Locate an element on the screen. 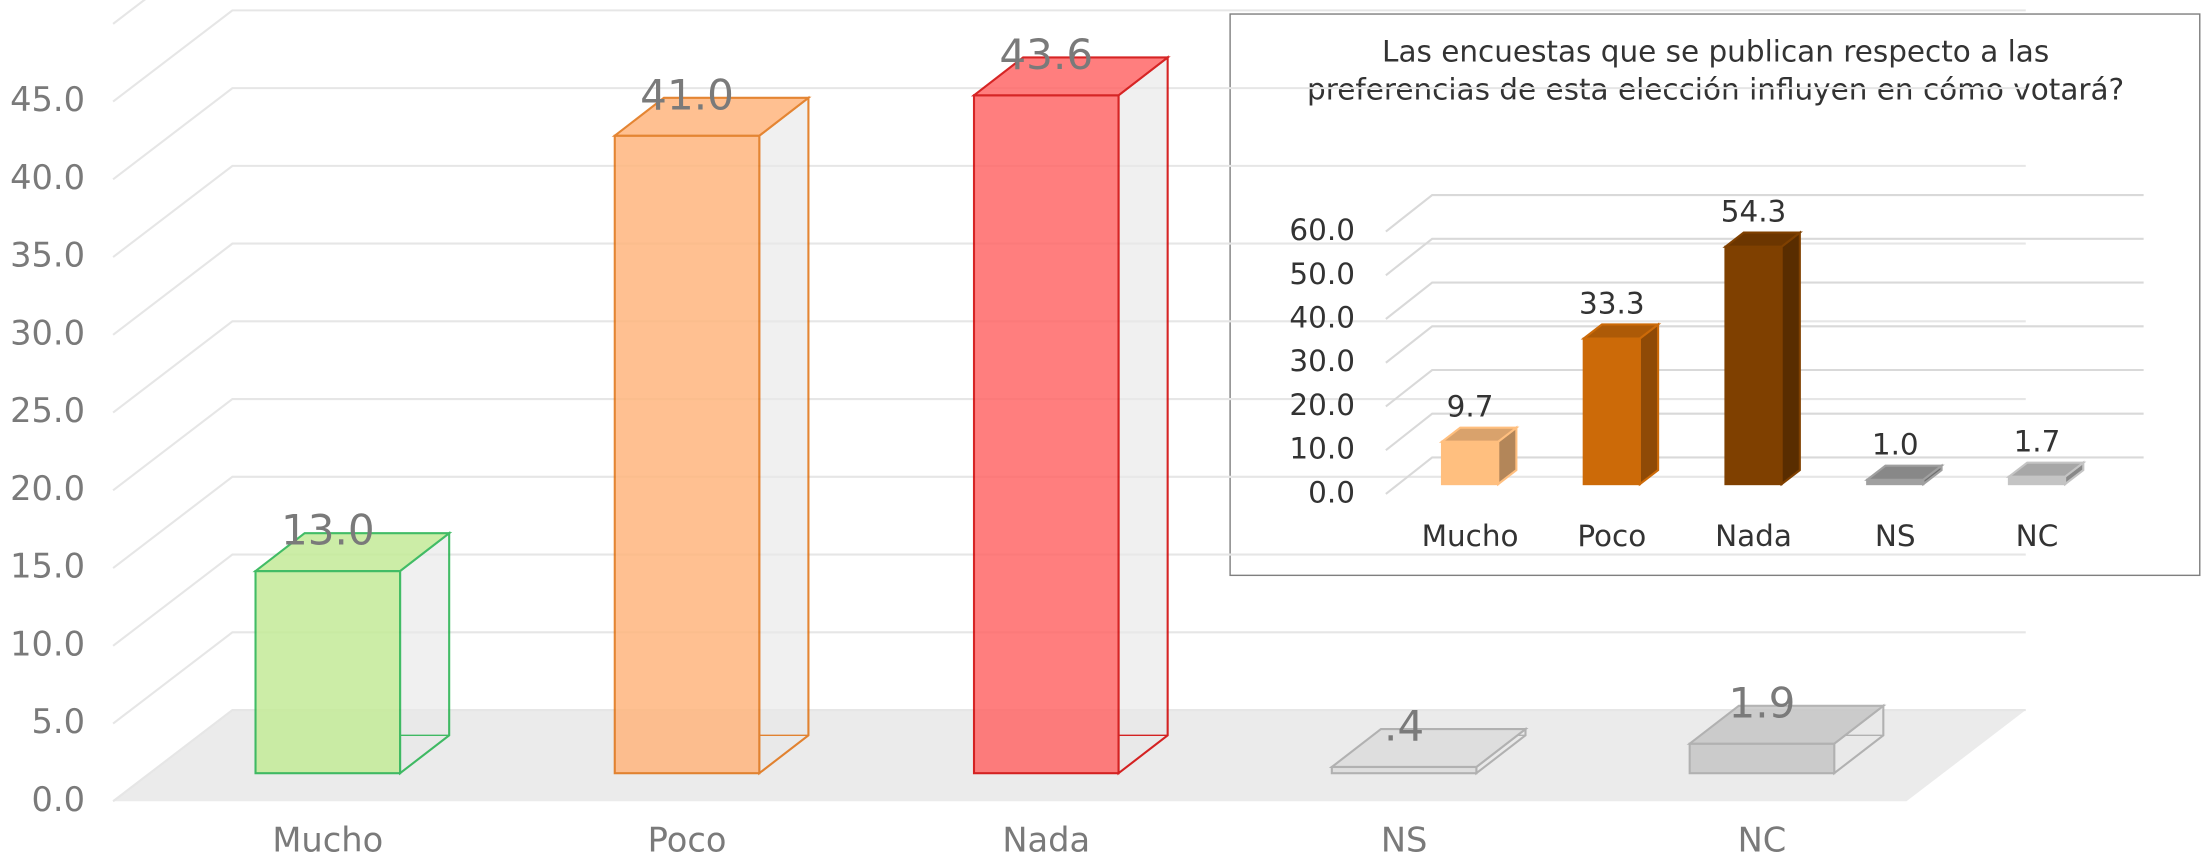 The width and height of the screenshot is (2202, 856). value-label: 54.3 is located at coordinates (1754, 211).